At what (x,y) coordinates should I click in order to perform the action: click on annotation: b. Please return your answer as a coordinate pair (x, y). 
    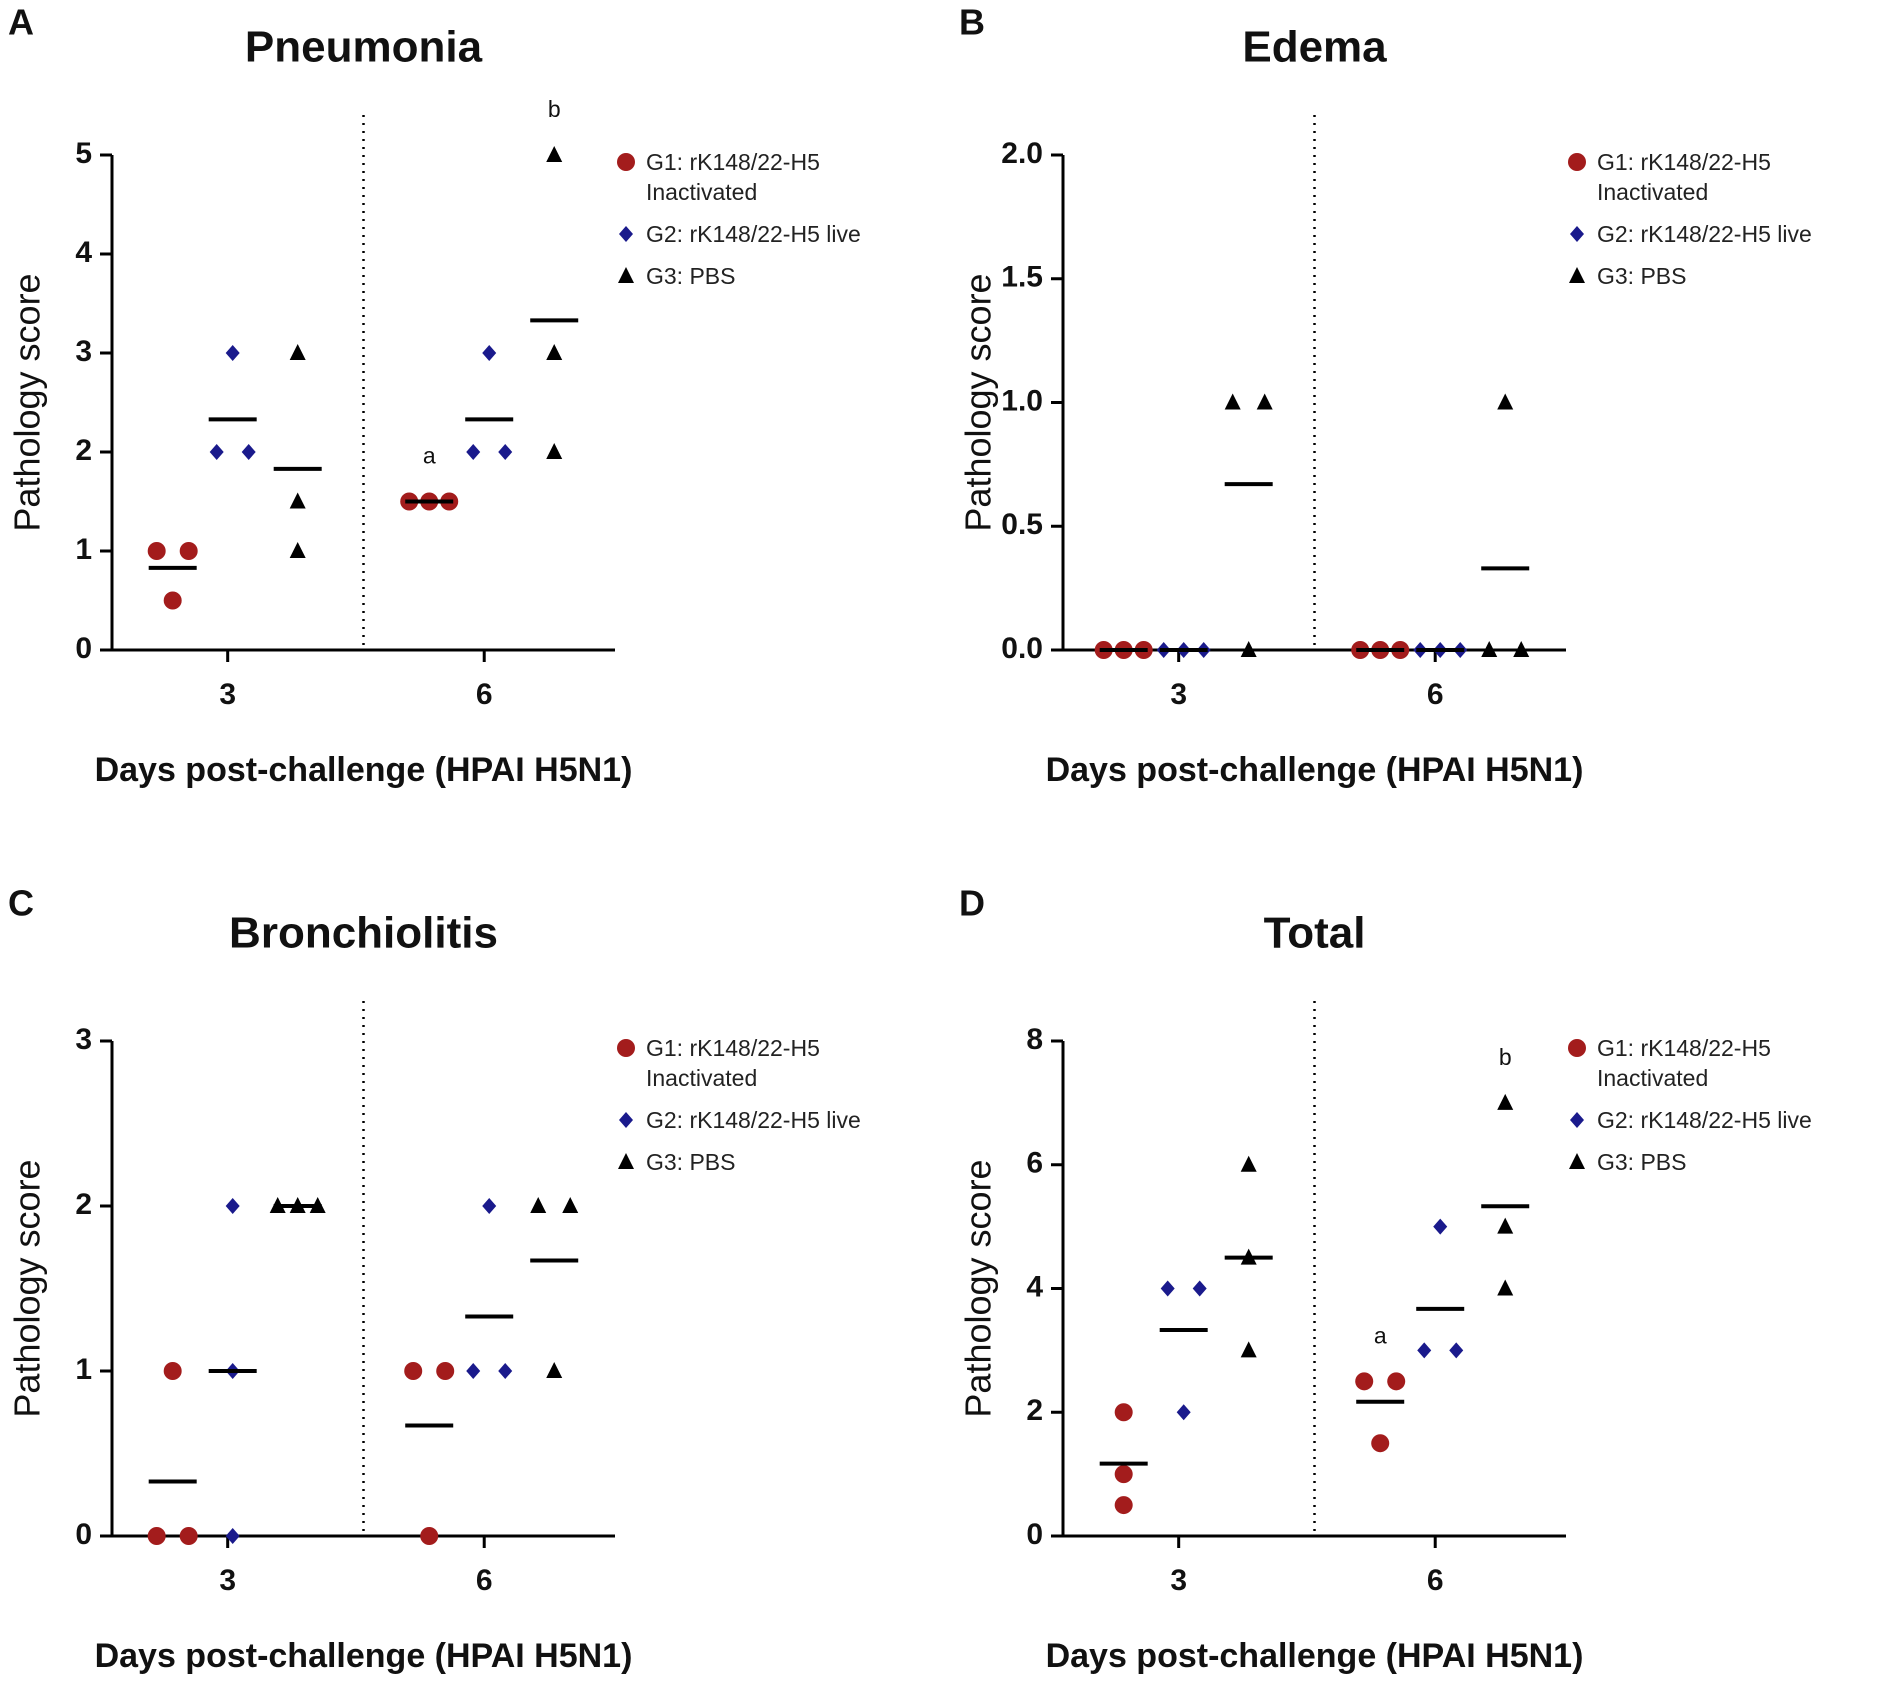
    Looking at the image, I should click on (554, 109).